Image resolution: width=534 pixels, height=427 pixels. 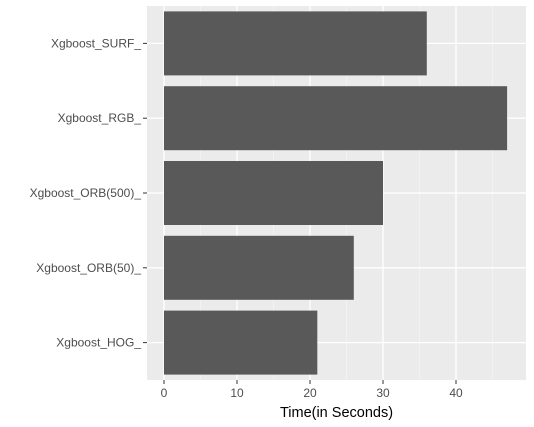 What do you see at coordinates (310, 382) in the screenshot?
I see `x-axis-ticks` at bounding box center [310, 382].